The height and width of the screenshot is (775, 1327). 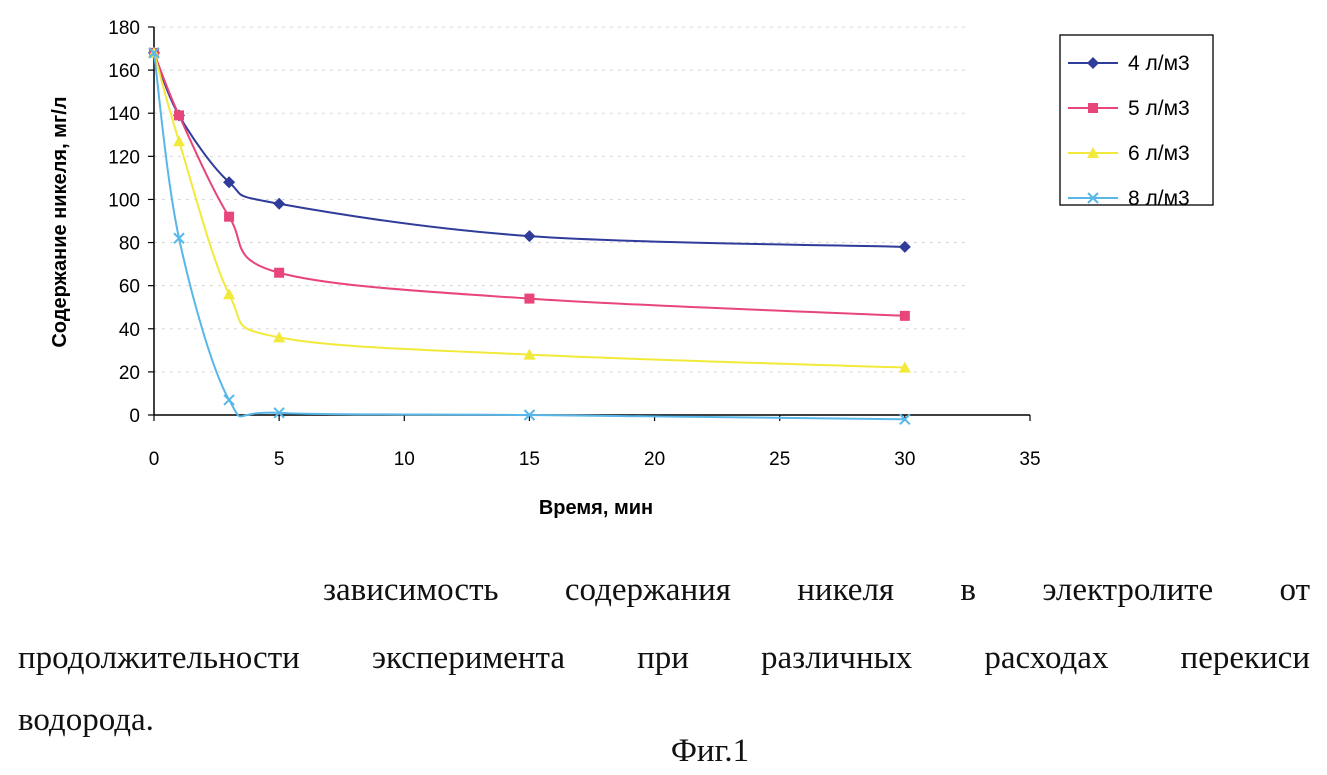 I want to click on legend-label: 5 л/м3, so click(x=1159, y=108).